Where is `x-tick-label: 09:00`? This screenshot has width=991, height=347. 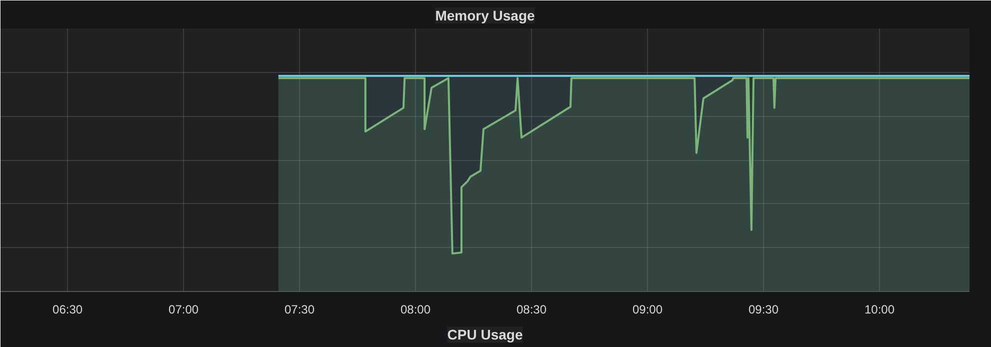 x-tick-label: 09:00 is located at coordinates (647, 309).